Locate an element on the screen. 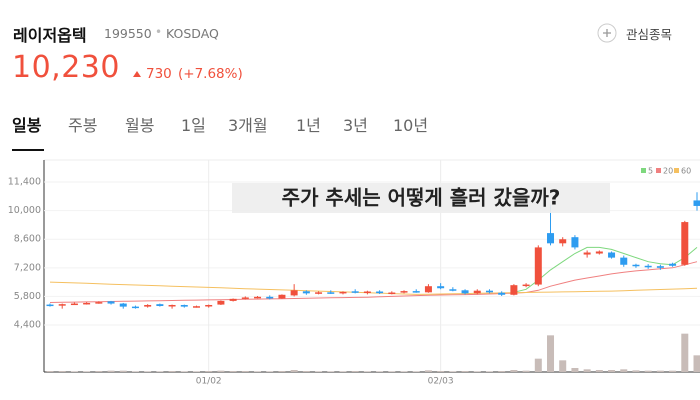 The width and height of the screenshot is (700, 400). up-arrow is located at coordinates (137, 74).